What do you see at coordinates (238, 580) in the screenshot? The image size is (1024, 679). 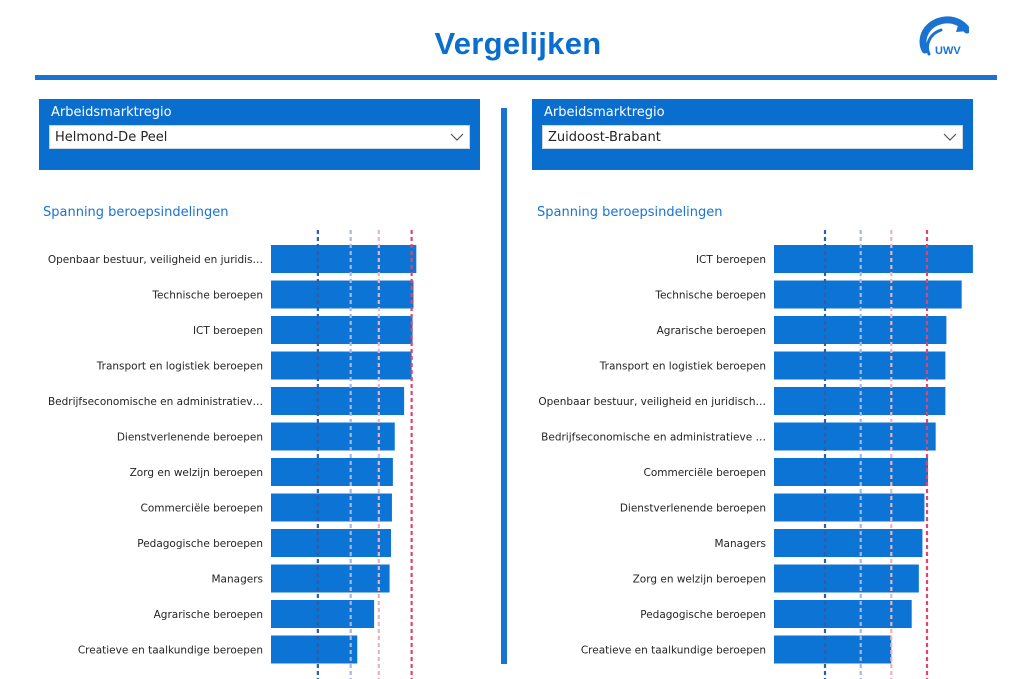 I see `left-category-label-9: Managers` at bounding box center [238, 580].